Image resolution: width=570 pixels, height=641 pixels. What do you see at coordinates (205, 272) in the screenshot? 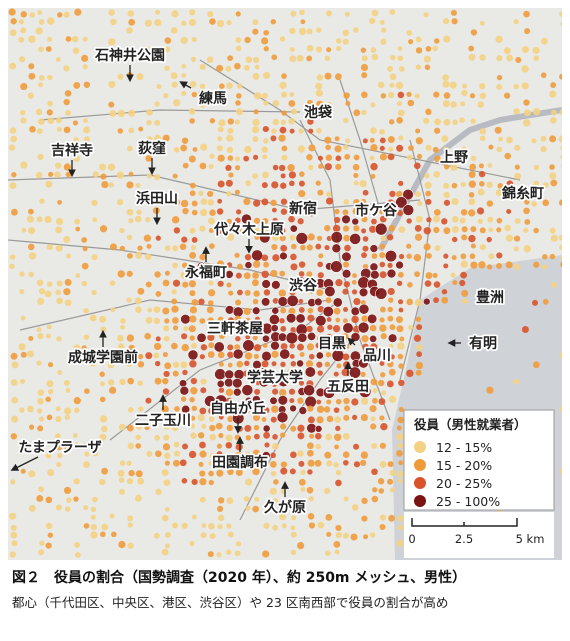
I see `place-label: 永福町` at bounding box center [205, 272].